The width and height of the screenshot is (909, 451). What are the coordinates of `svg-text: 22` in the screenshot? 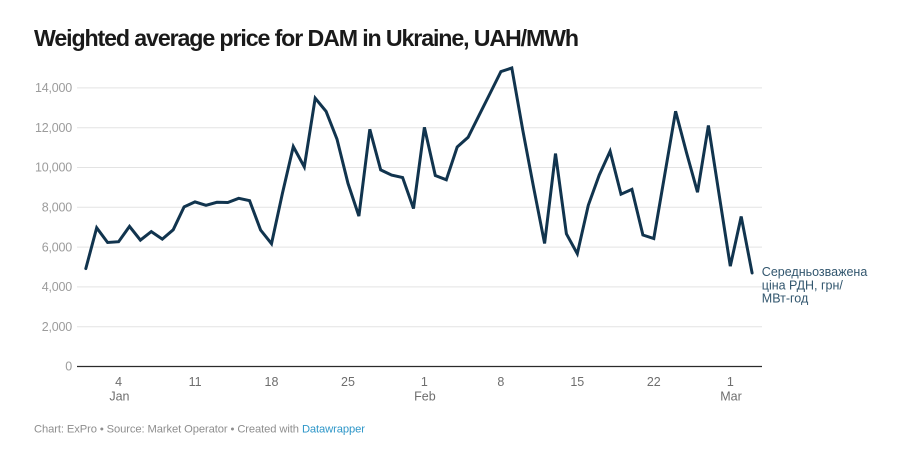 It's located at (654, 382).